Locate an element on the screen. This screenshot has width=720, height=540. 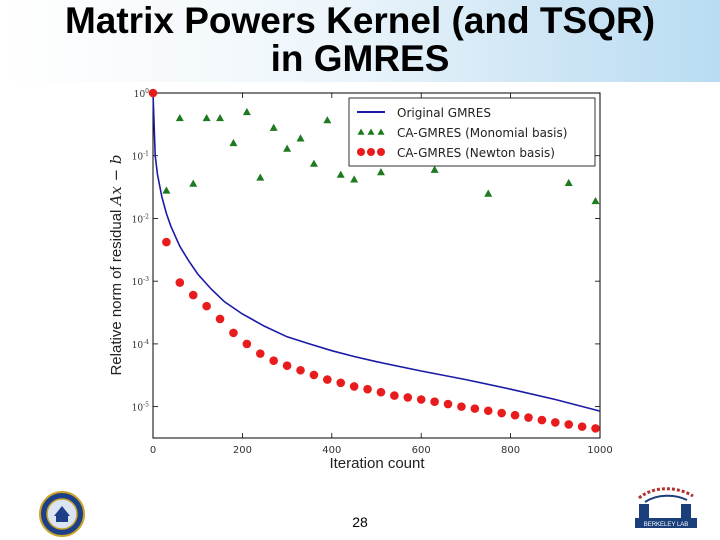
y-tick-label: 10⁻³ is located at coordinates (140, 282).